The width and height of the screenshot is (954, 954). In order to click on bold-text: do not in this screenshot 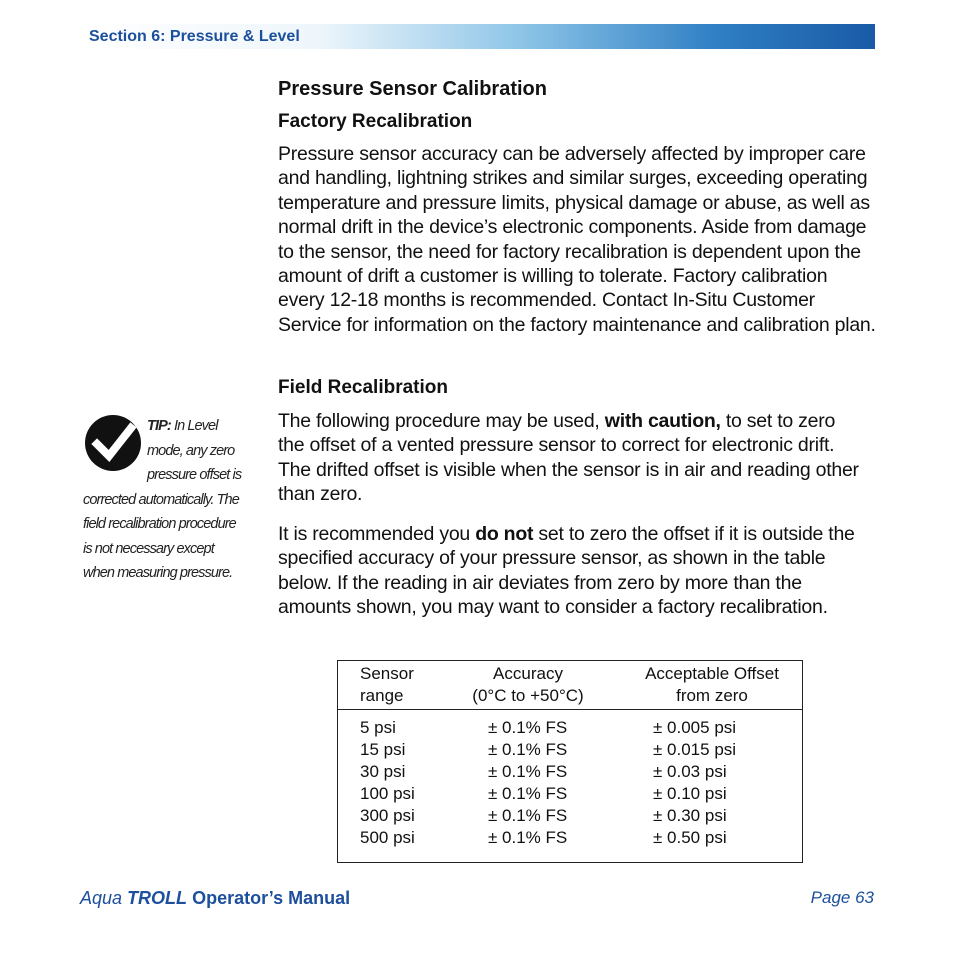, I will do `click(504, 534)`.